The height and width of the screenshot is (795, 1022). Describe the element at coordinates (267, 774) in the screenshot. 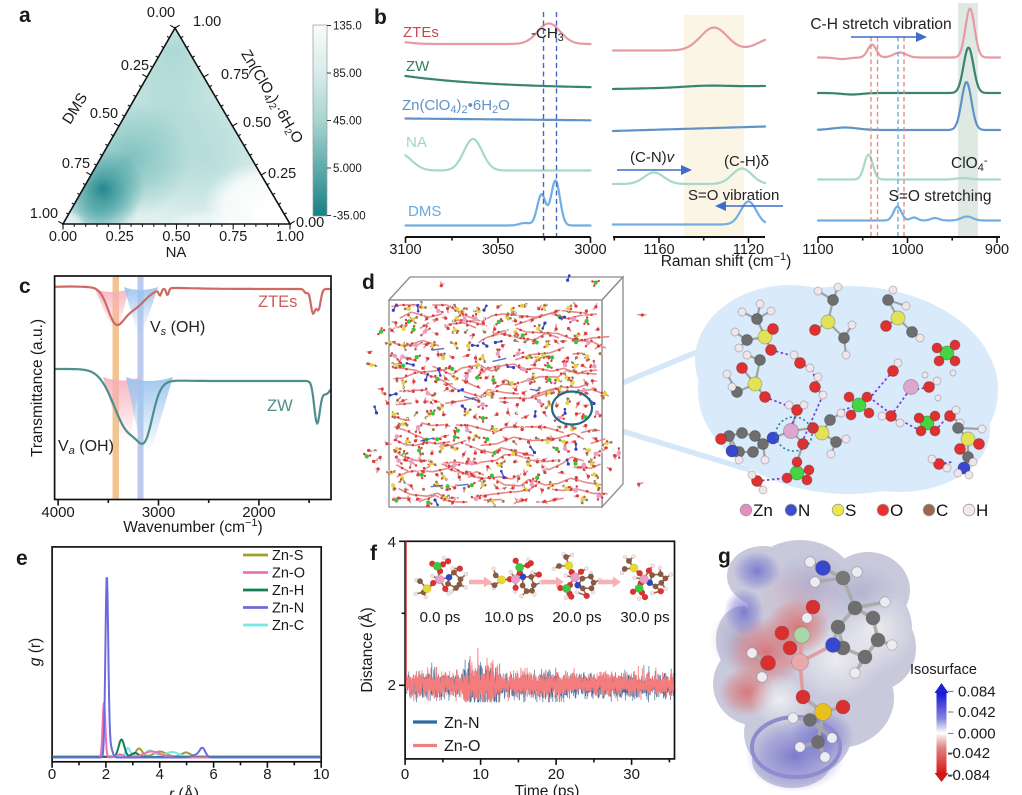

I see `svg-text: 8` at that location.